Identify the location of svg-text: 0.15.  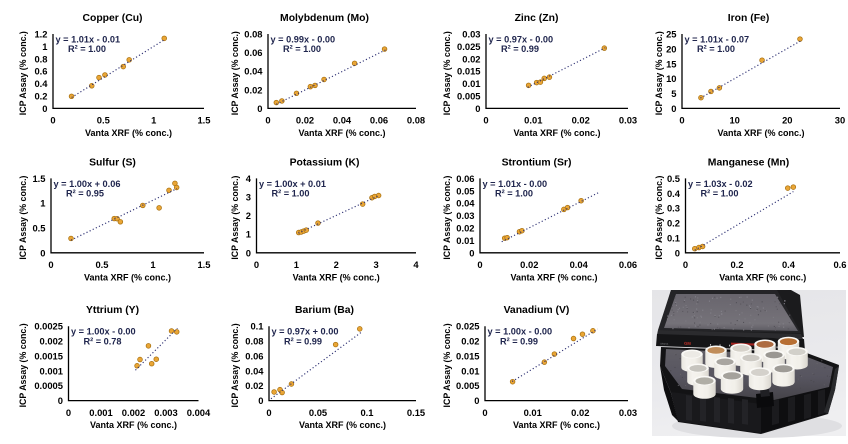
(416, 412).